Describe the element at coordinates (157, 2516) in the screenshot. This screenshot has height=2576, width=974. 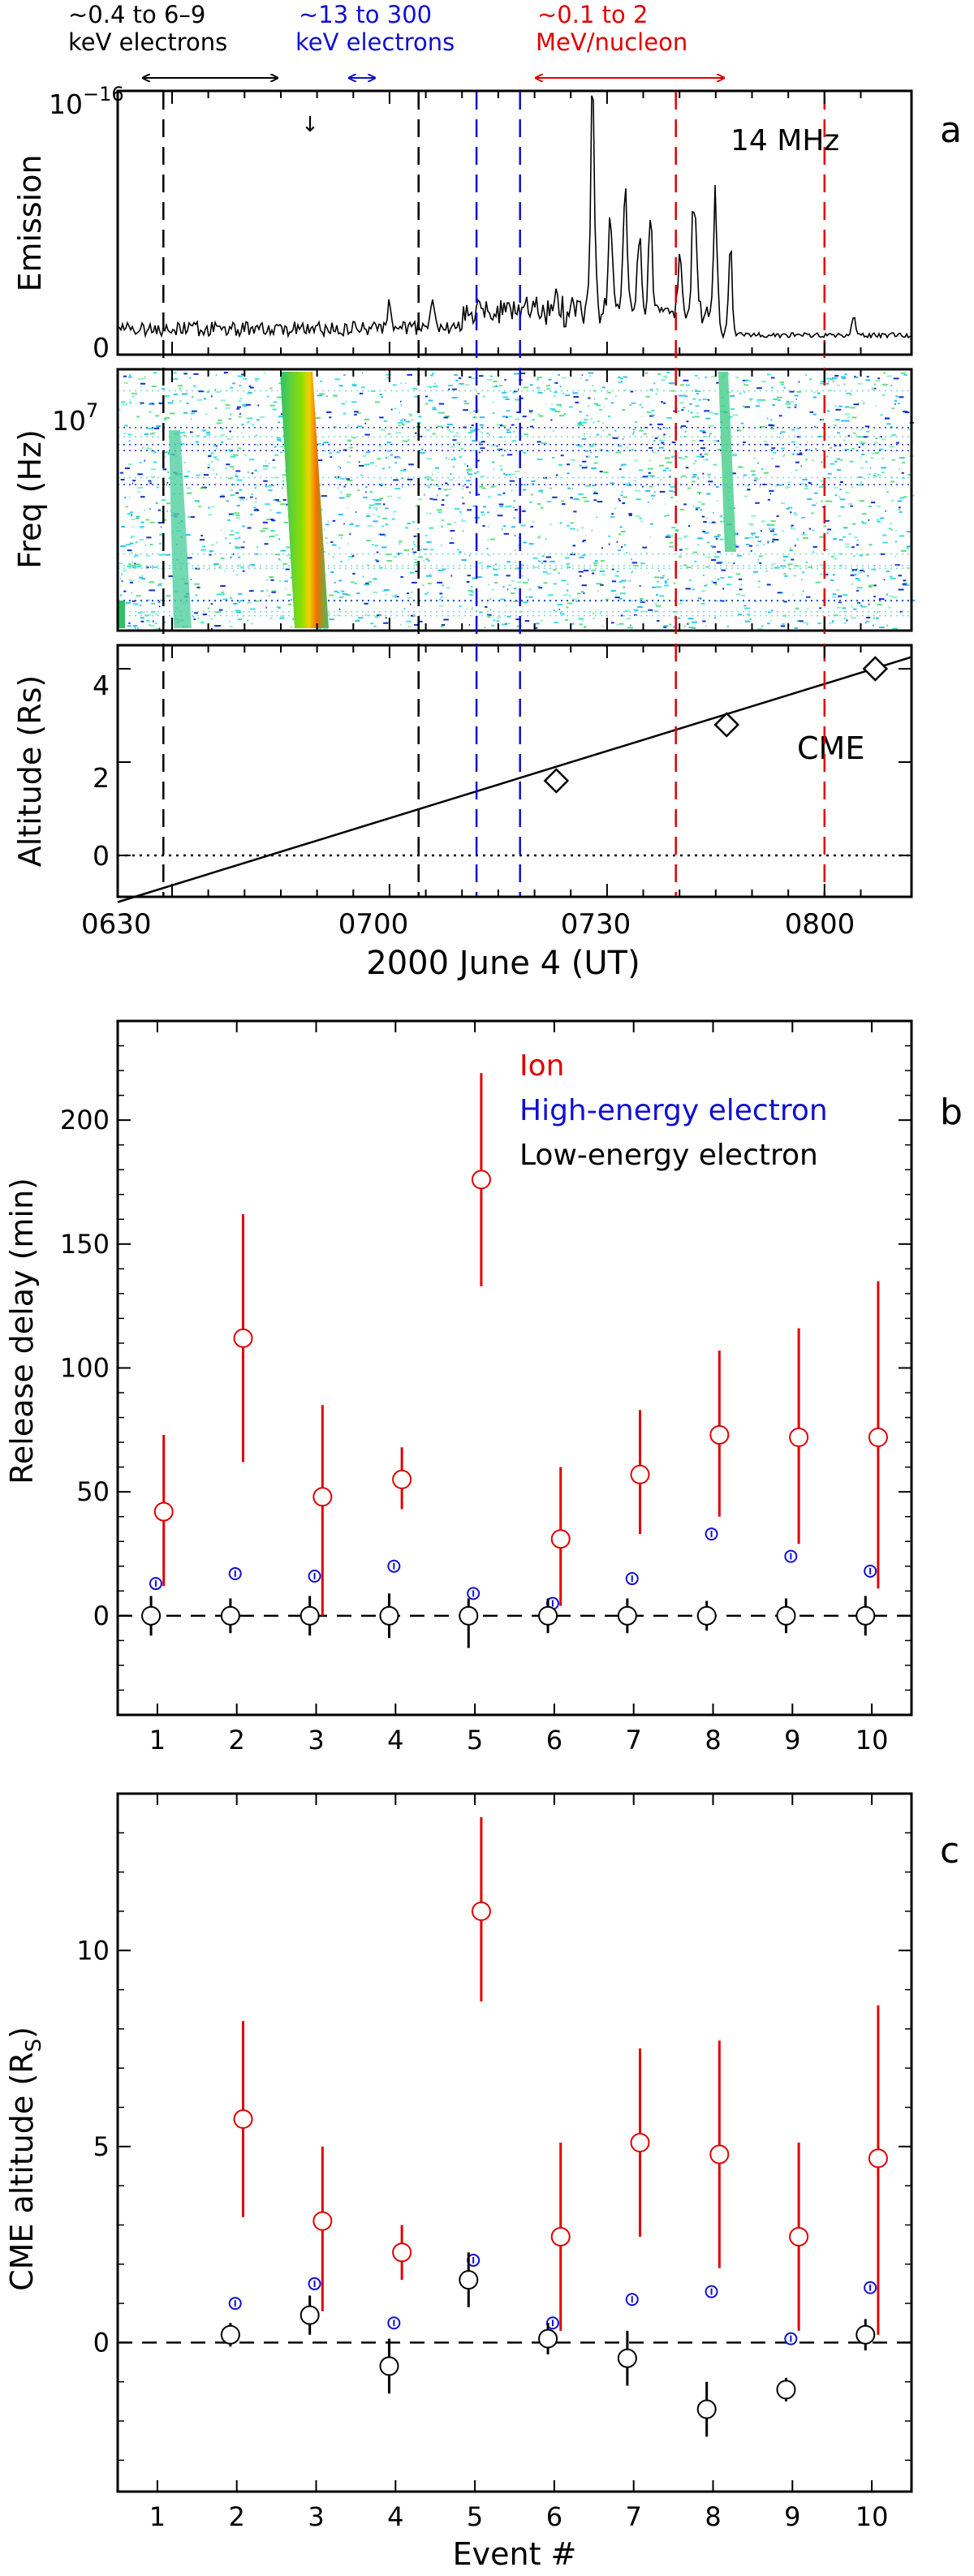
I see `panel-c-xtick-label: 1` at that location.